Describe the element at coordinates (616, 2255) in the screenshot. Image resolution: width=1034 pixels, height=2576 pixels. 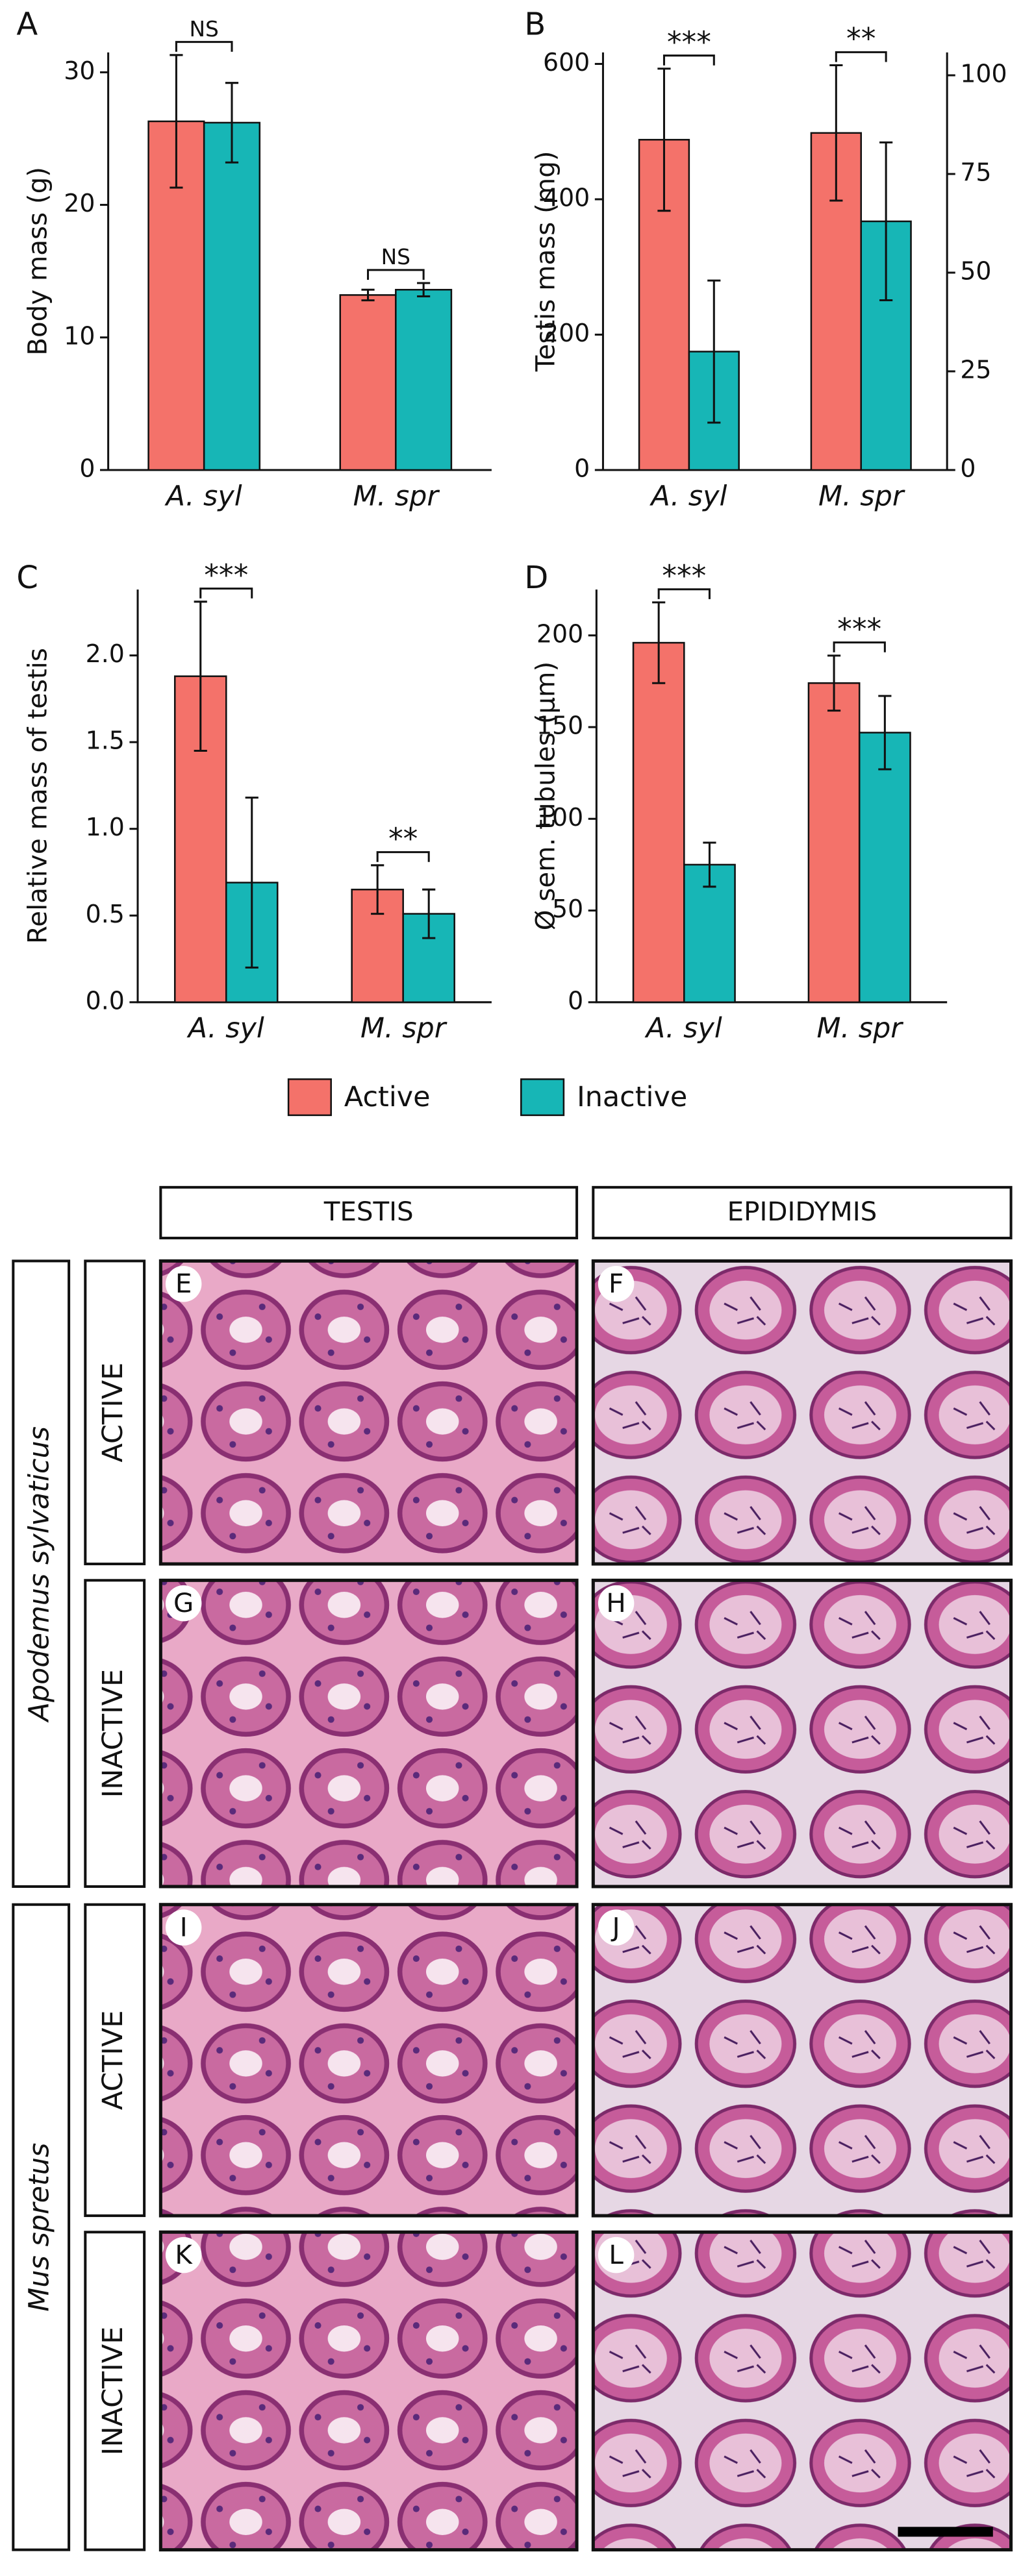
I see `panel-letter: L` at that location.